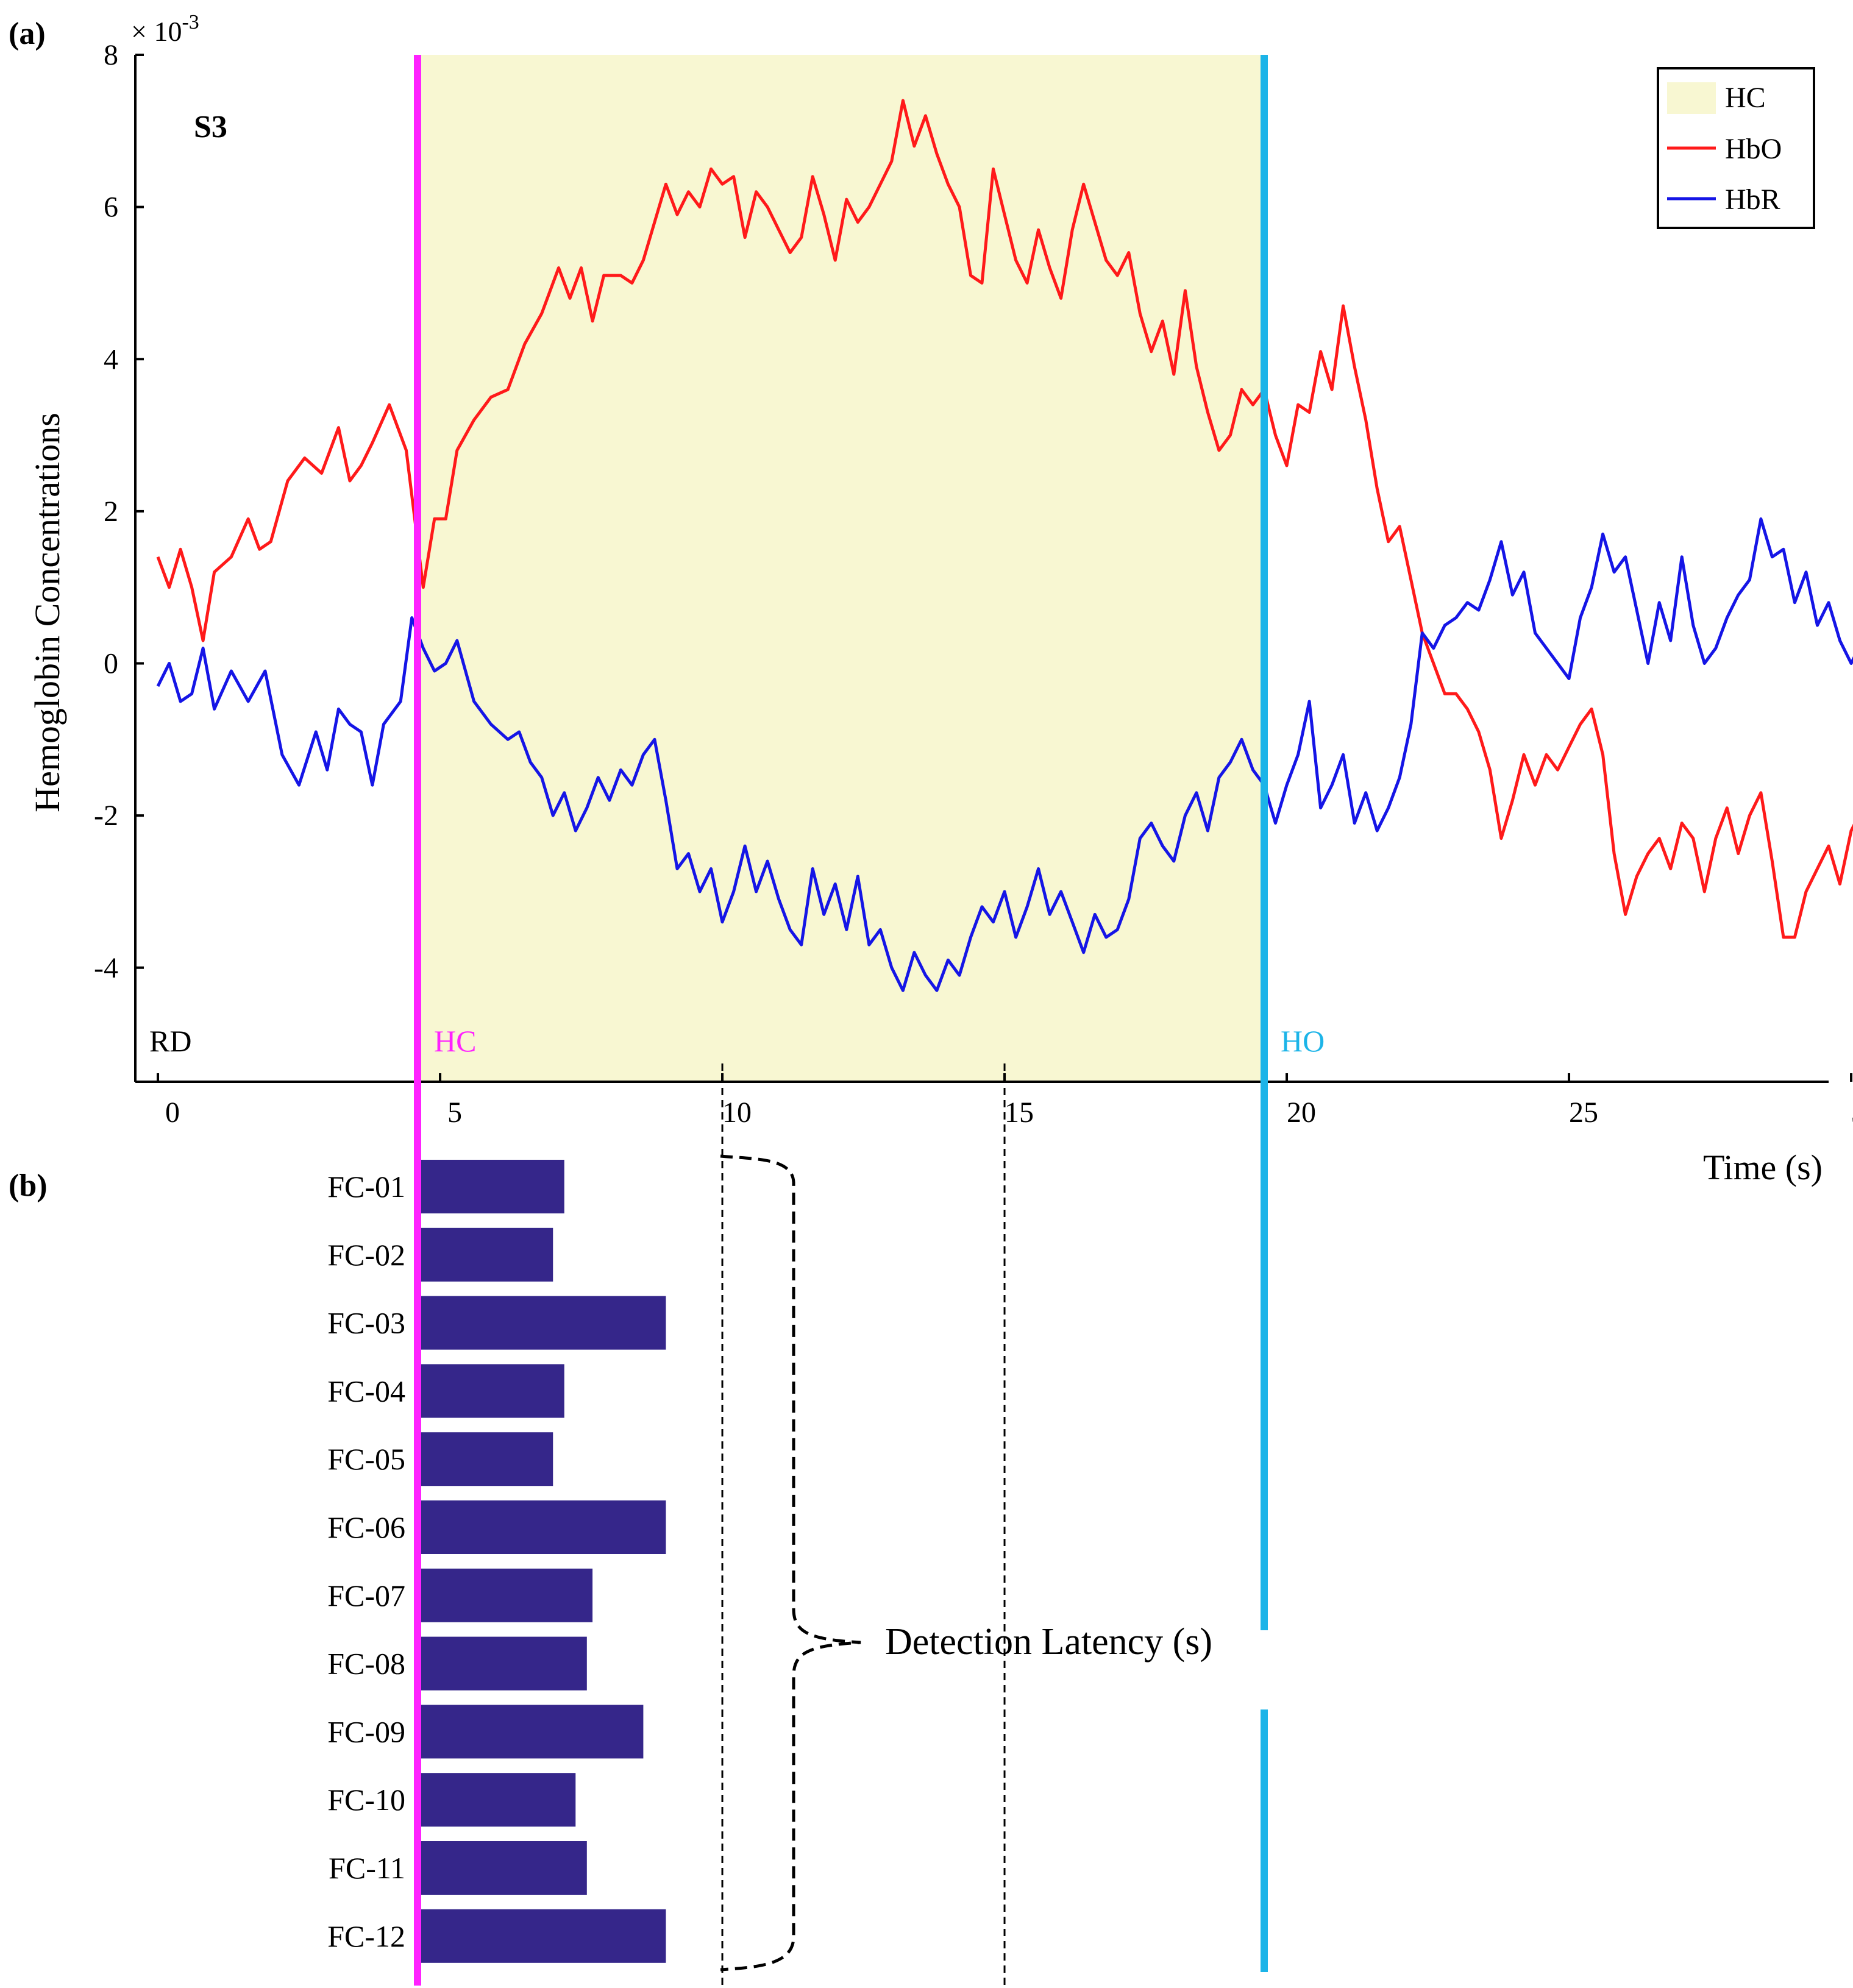 The image size is (1853, 1988). What do you see at coordinates (1301, 1112) in the screenshot?
I see `x-tick-label: 20` at bounding box center [1301, 1112].